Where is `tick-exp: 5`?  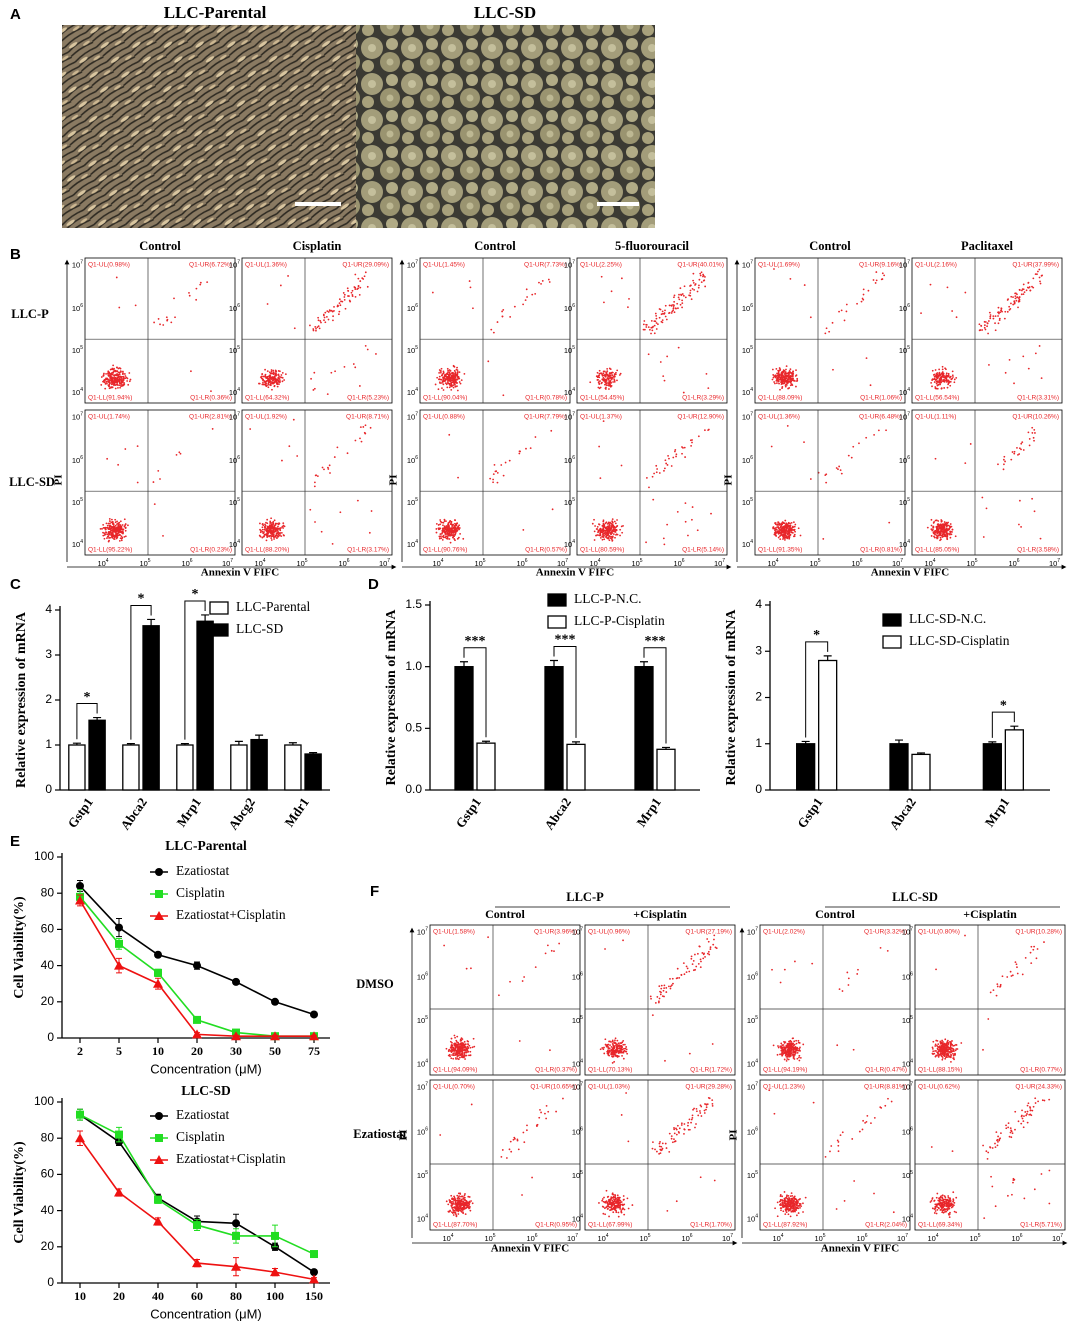
tick-exp: 5 is located at coordinates (573, 500).